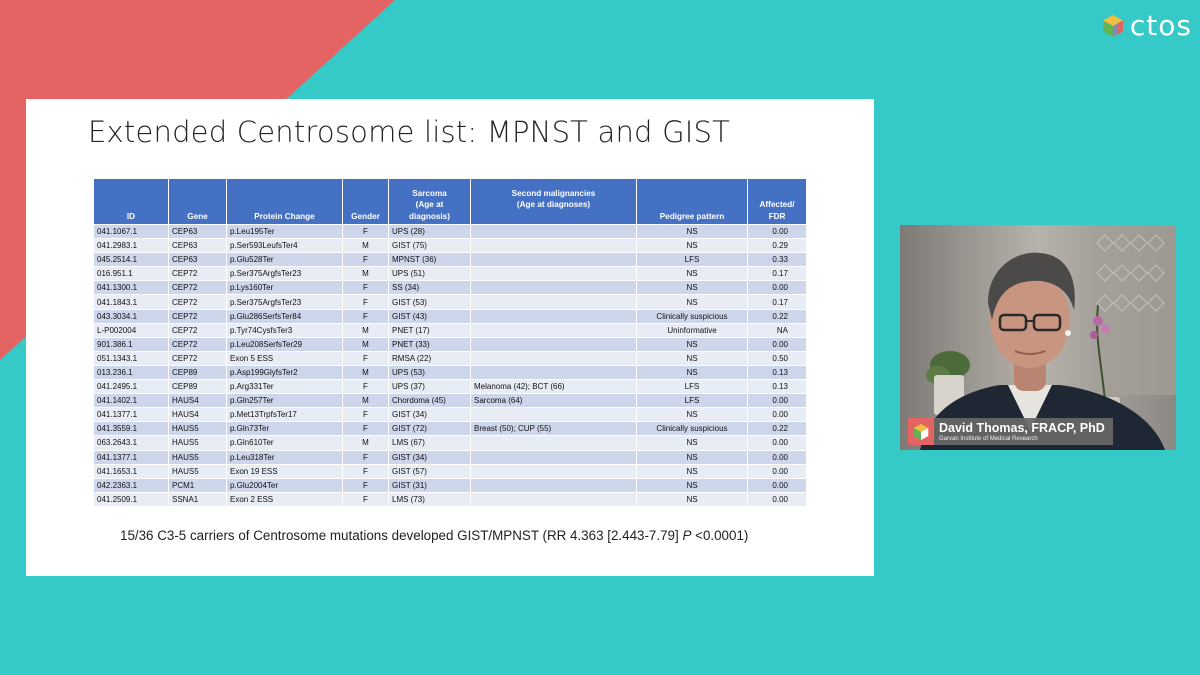 The height and width of the screenshot is (675, 1200). What do you see at coordinates (1038, 337) in the screenshot?
I see `speaker-video` at bounding box center [1038, 337].